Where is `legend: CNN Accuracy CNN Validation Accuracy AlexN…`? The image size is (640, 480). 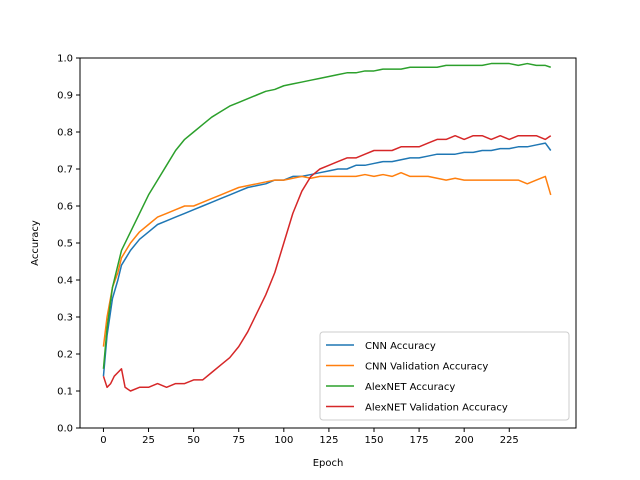 legend: CNN Accuracy CNN Validation Accuracy AlexN… is located at coordinates (444, 376).